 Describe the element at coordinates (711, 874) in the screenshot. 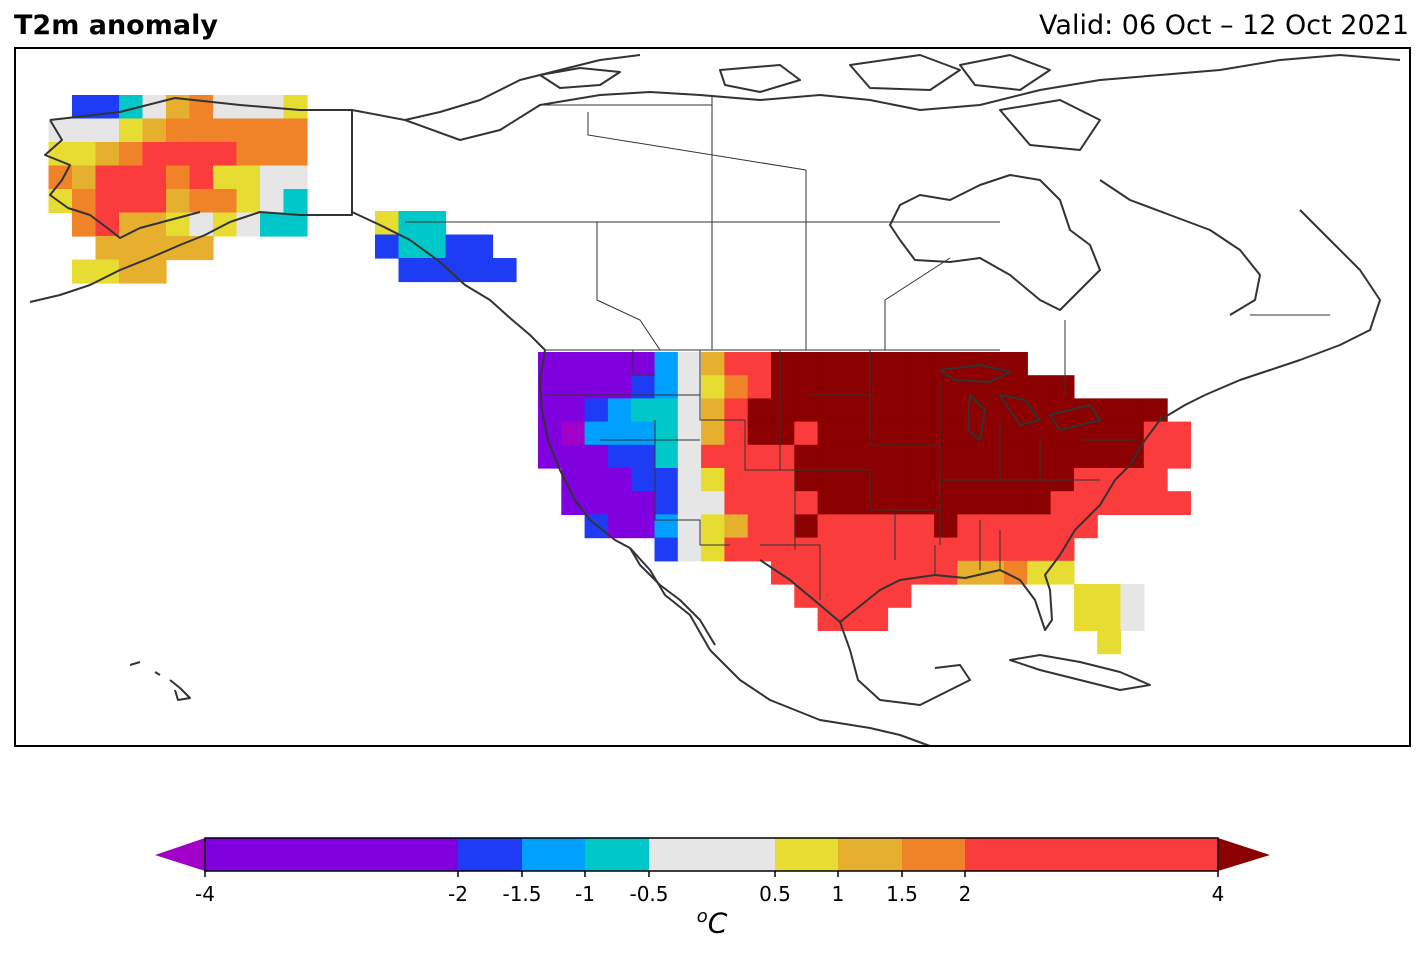

I see `colorbar-ticks` at that location.